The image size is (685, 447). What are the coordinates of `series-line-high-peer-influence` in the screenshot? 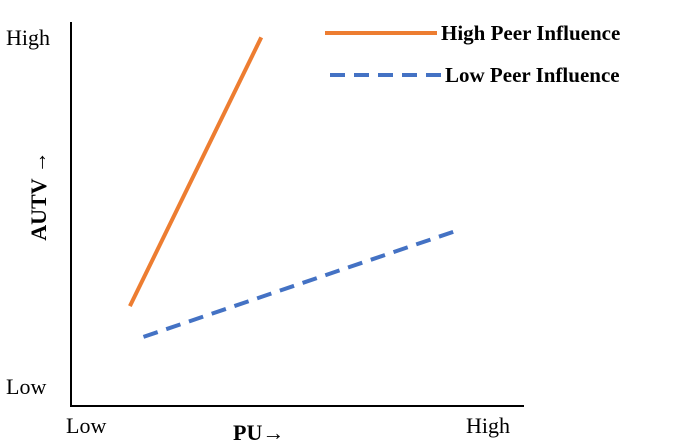 It's located at (196, 172).